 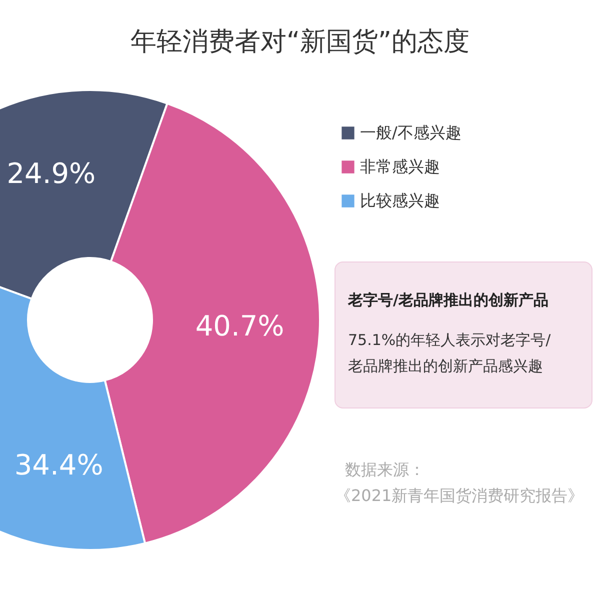 What do you see at coordinates (51, 173) in the screenshot?
I see `data-label: 24.9%` at bounding box center [51, 173].